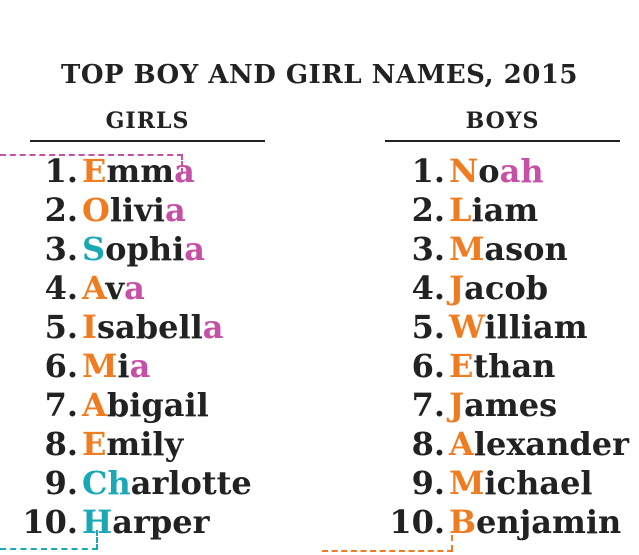 The width and height of the screenshot is (639, 555). I want to click on rank-number: 9., so click(61, 483).